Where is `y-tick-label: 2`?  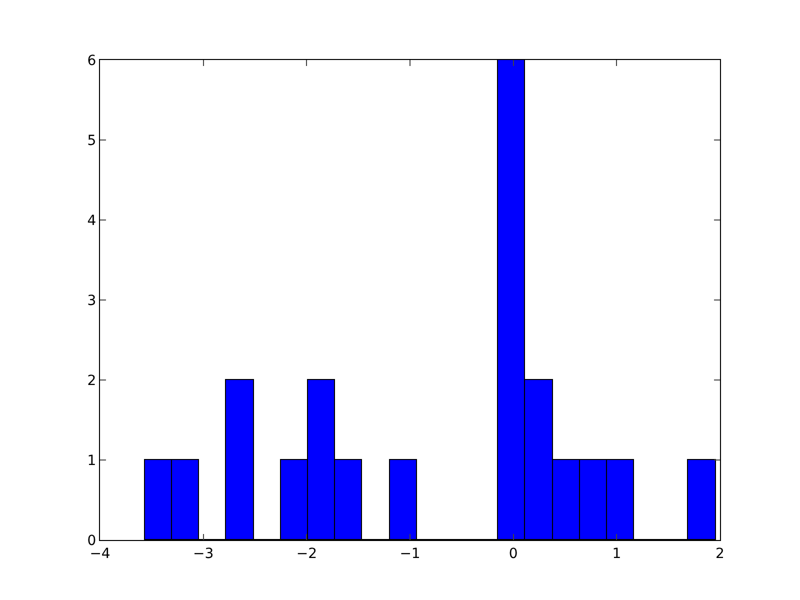 y-tick-label: 2 is located at coordinates (91, 380).